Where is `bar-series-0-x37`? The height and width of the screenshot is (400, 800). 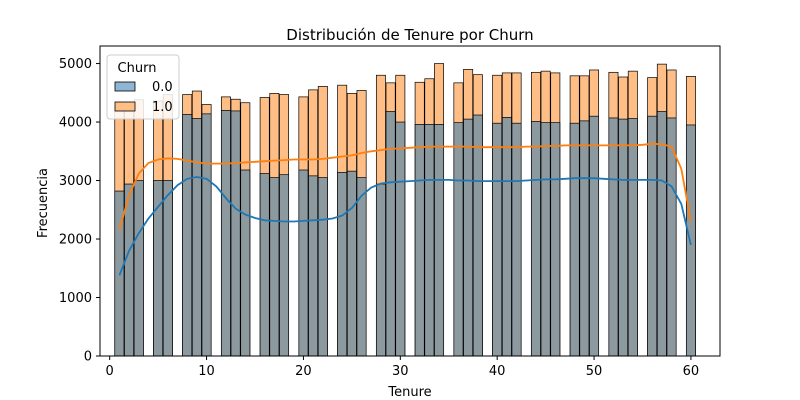
bar-series-0-x37 is located at coordinates (468, 237).